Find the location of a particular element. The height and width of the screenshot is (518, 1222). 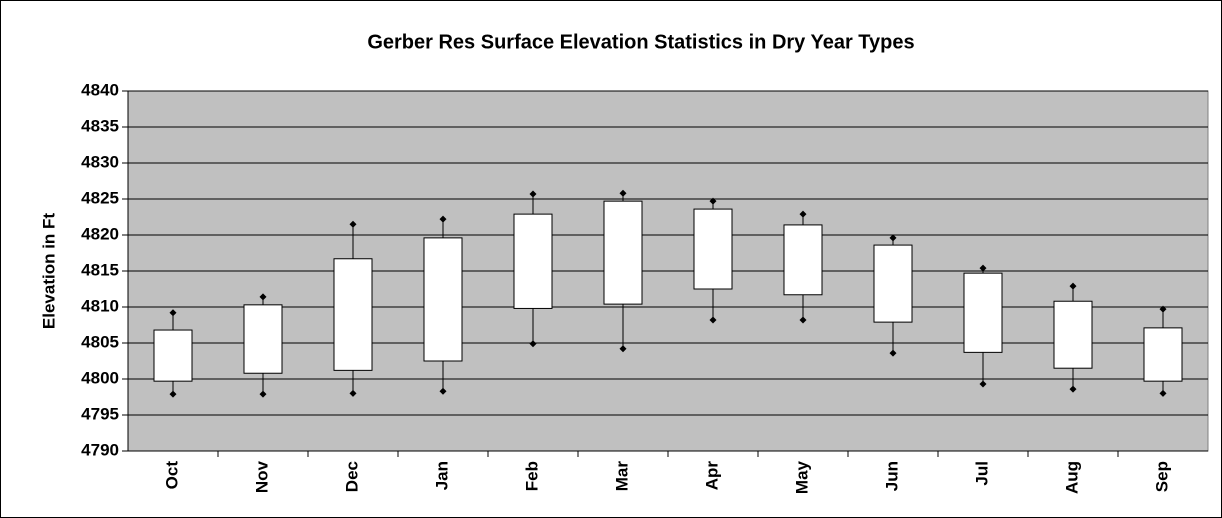

x-tick-label: Jun is located at coordinates (891, 476).